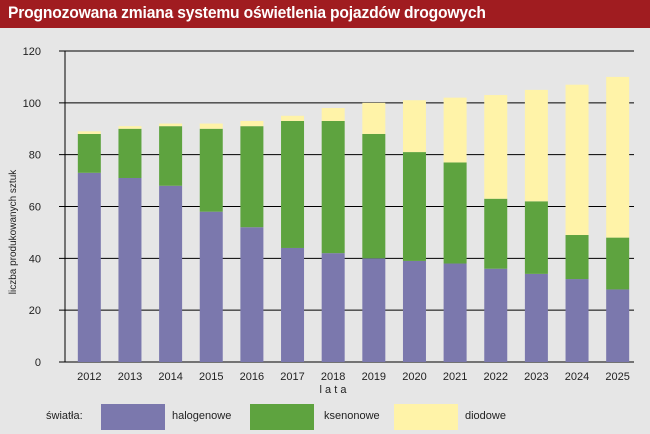 The height and width of the screenshot is (434, 650). Describe the element at coordinates (414, 377) in the screenshot. I see `x-tick-label: 2020` at that location.